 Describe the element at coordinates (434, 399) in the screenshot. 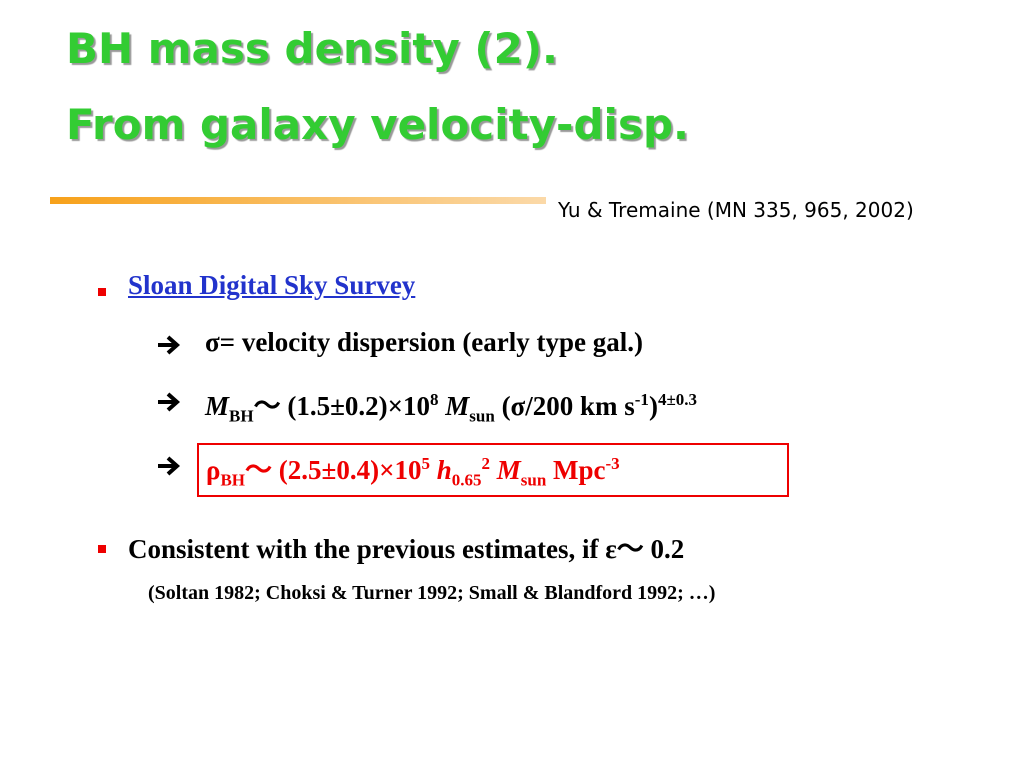

I see `formula-part: 8` at that location.